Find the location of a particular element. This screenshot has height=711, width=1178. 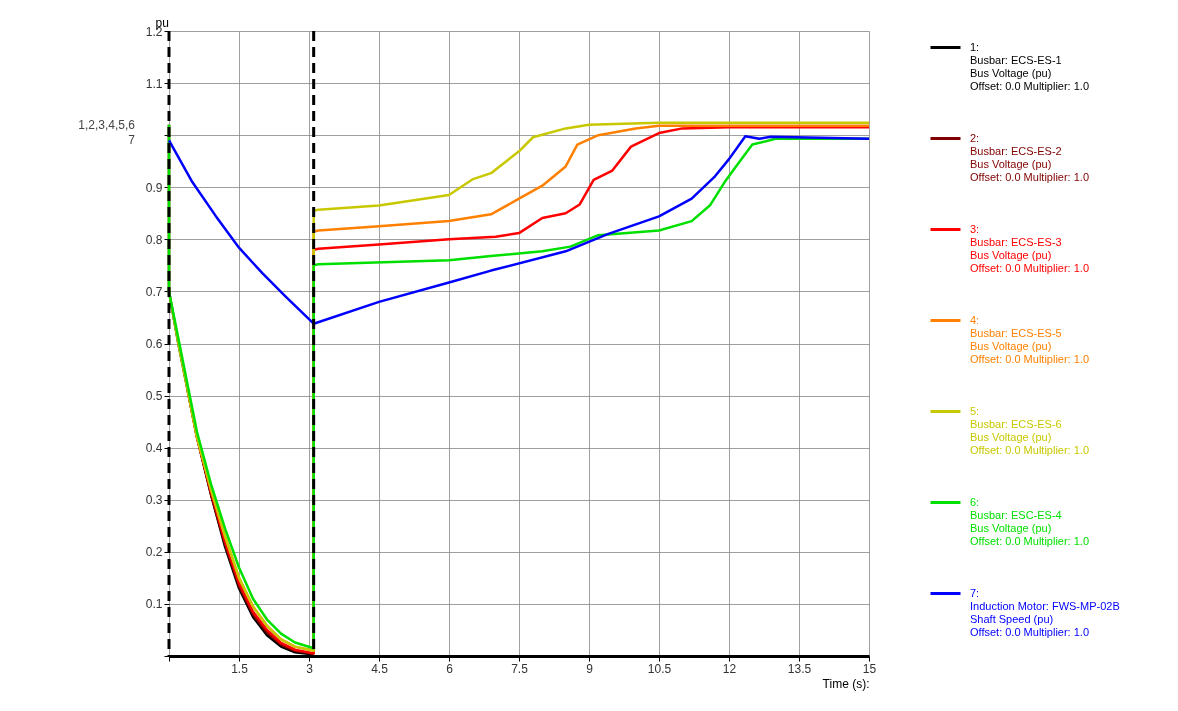

x-tick-label: 1.5 is located at coordinates (240, 668).